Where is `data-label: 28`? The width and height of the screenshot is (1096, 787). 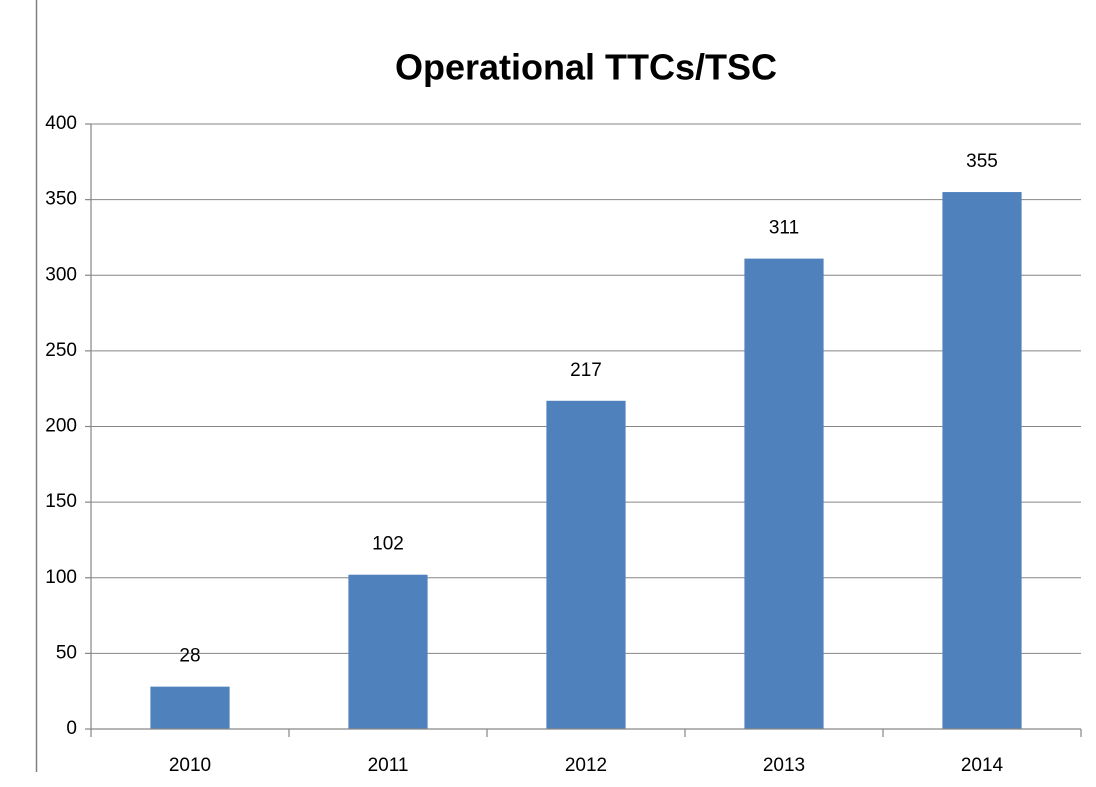
data-label: 28 is located at coordinates (189, 656).